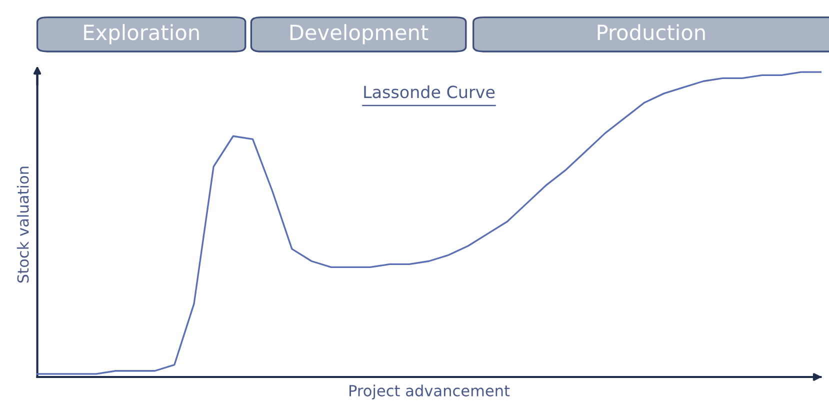  What do you see at coordinates (429, 392) in the screenshot?
I see `x-axis-title: Project advancement` at bounding box center [429, 392].